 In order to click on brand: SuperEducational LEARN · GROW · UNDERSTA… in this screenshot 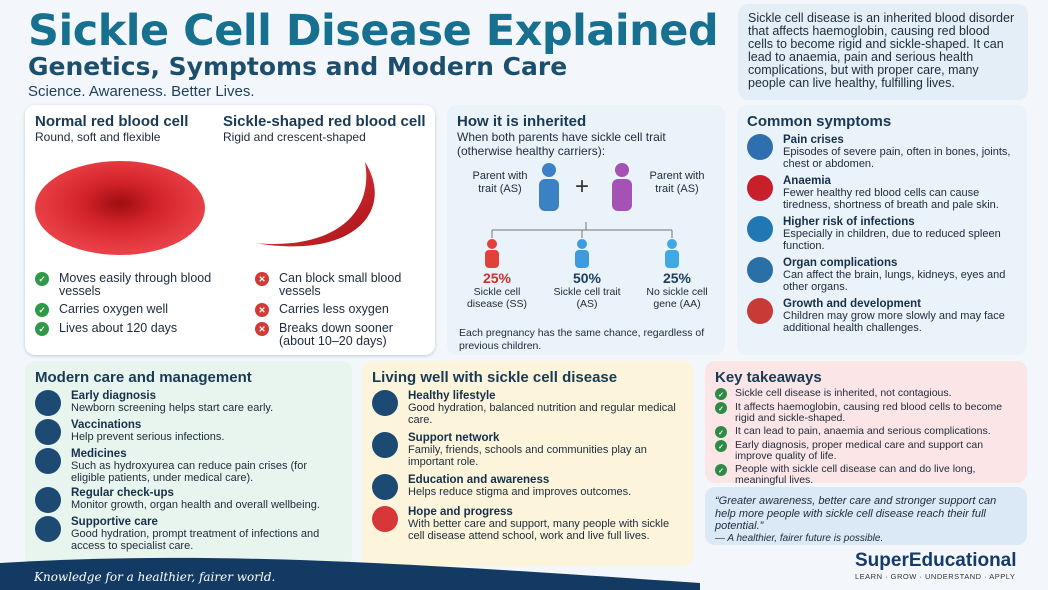, I will do `click(936, 565)`.